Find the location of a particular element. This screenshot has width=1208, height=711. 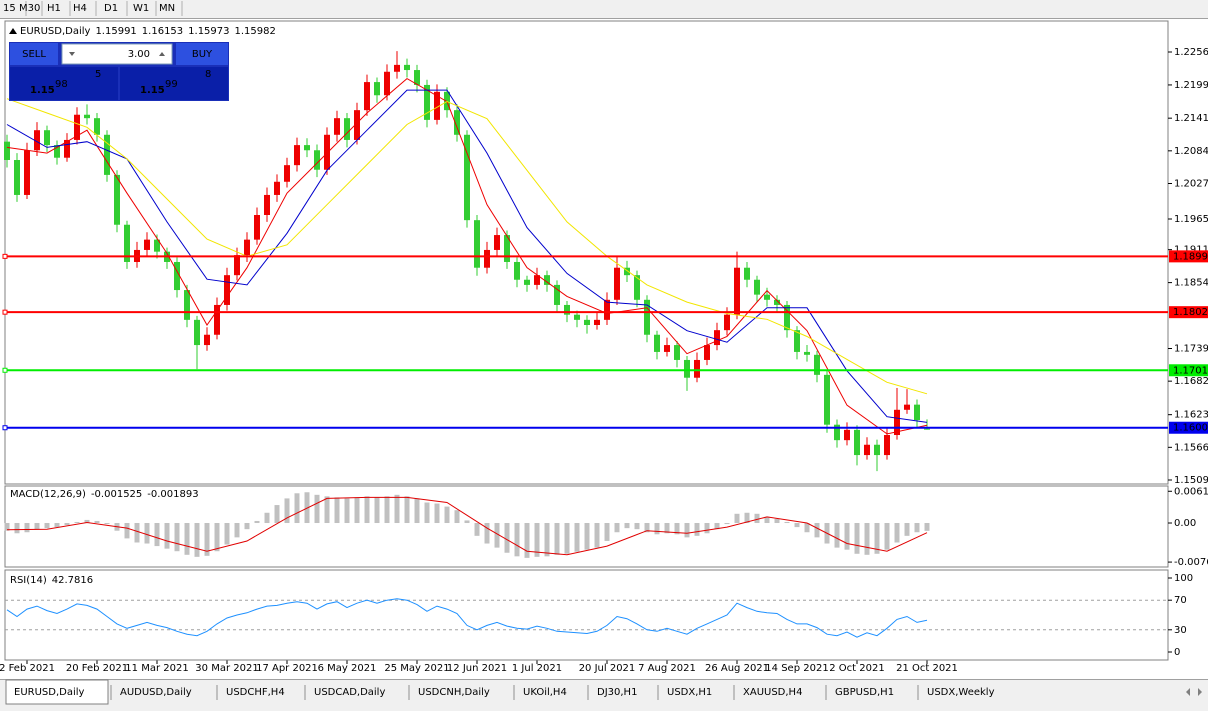

buy-button is located at coordinates (202, 54).